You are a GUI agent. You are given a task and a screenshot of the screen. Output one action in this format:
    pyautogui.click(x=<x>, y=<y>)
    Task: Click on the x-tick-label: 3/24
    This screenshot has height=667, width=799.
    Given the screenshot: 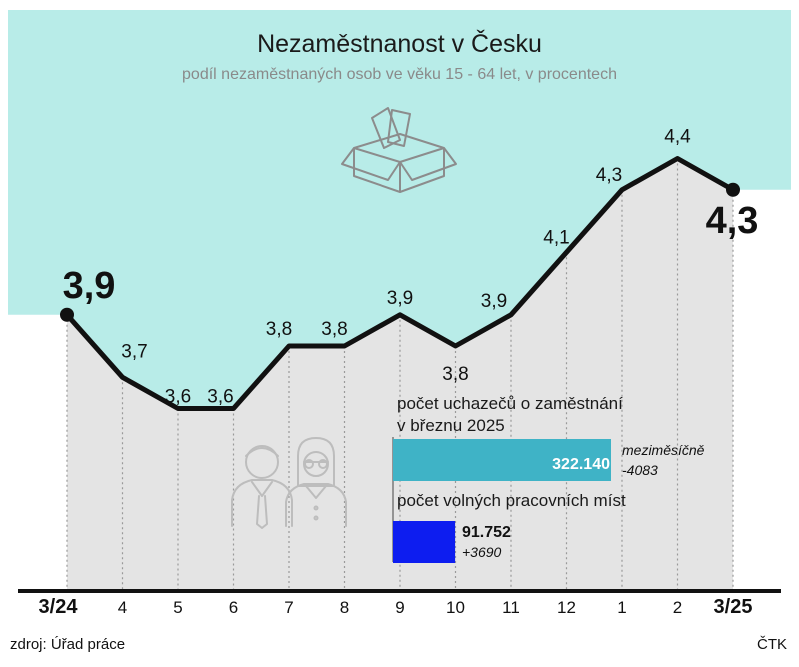 What is the action you would take?
    pyautogui.click(x=59, y=607)
    